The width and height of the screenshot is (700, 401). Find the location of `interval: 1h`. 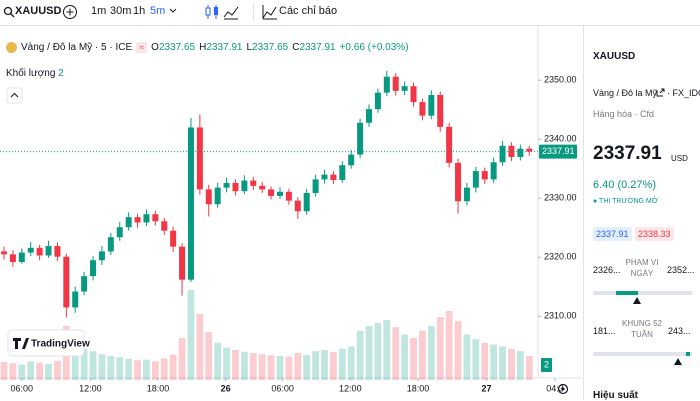

interval: 1h is located at coordinates (139, 11).